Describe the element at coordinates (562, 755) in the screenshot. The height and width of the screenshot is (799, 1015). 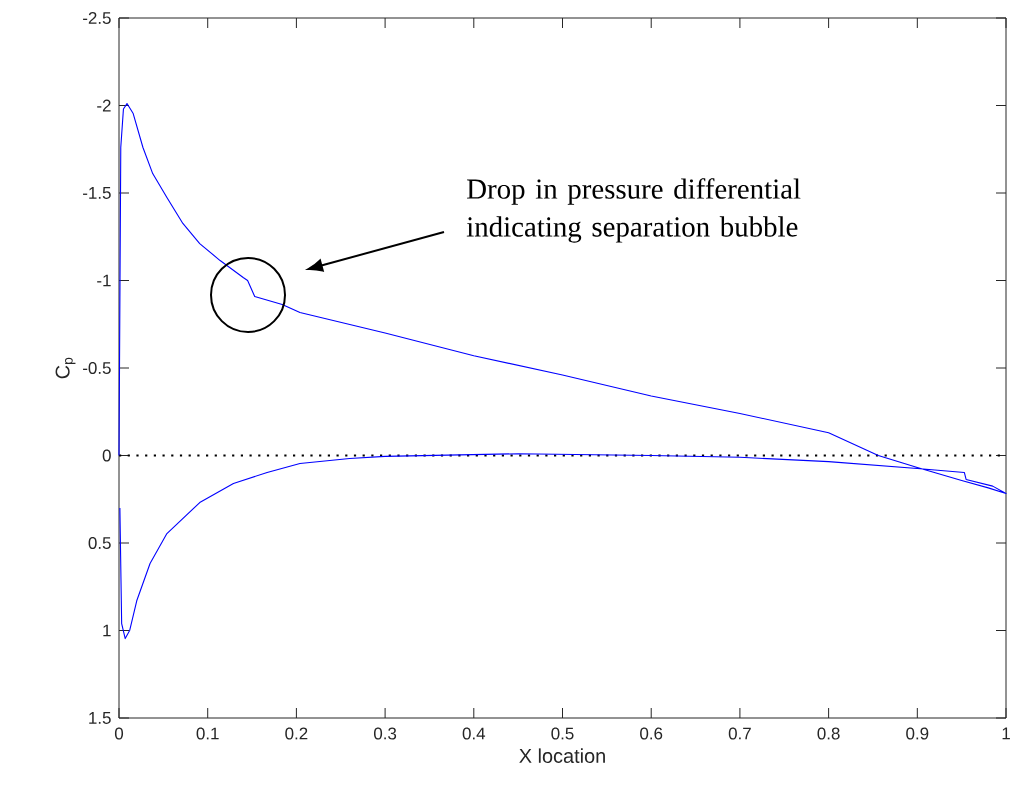
I see `x-axis-title: X location` at that location.